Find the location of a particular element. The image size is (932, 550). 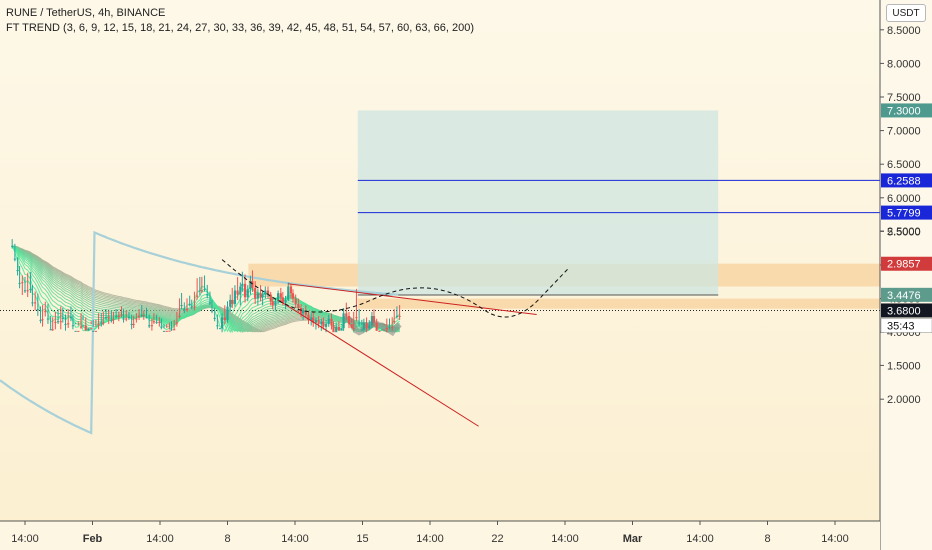

price-label-5: 3.4476 is located at coordinates (904, 296).